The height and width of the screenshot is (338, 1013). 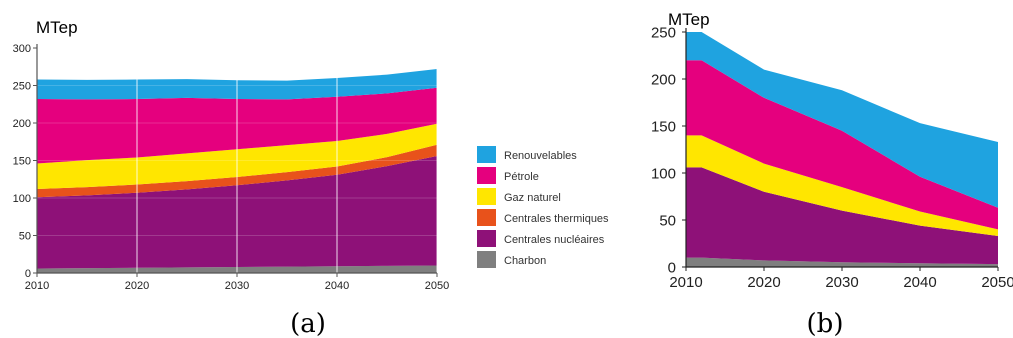 What do you see at coordinates (337, 286) in the screenshot?
I see `chart-a-xtick-label: 2040` at bounding box center [337, 286].